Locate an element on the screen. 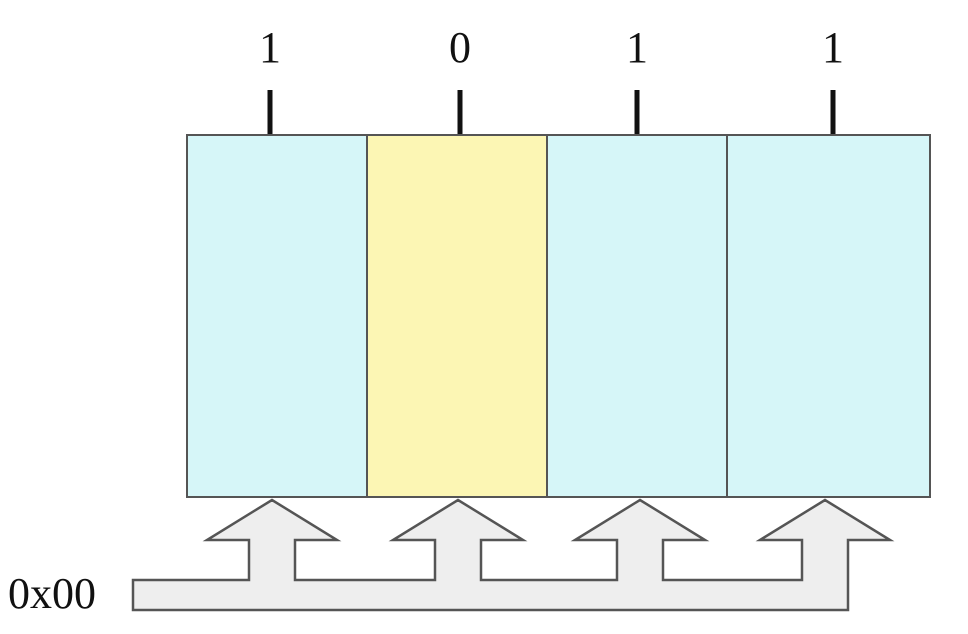  bus-label: 0x00 is located at coordinates (52, 593).